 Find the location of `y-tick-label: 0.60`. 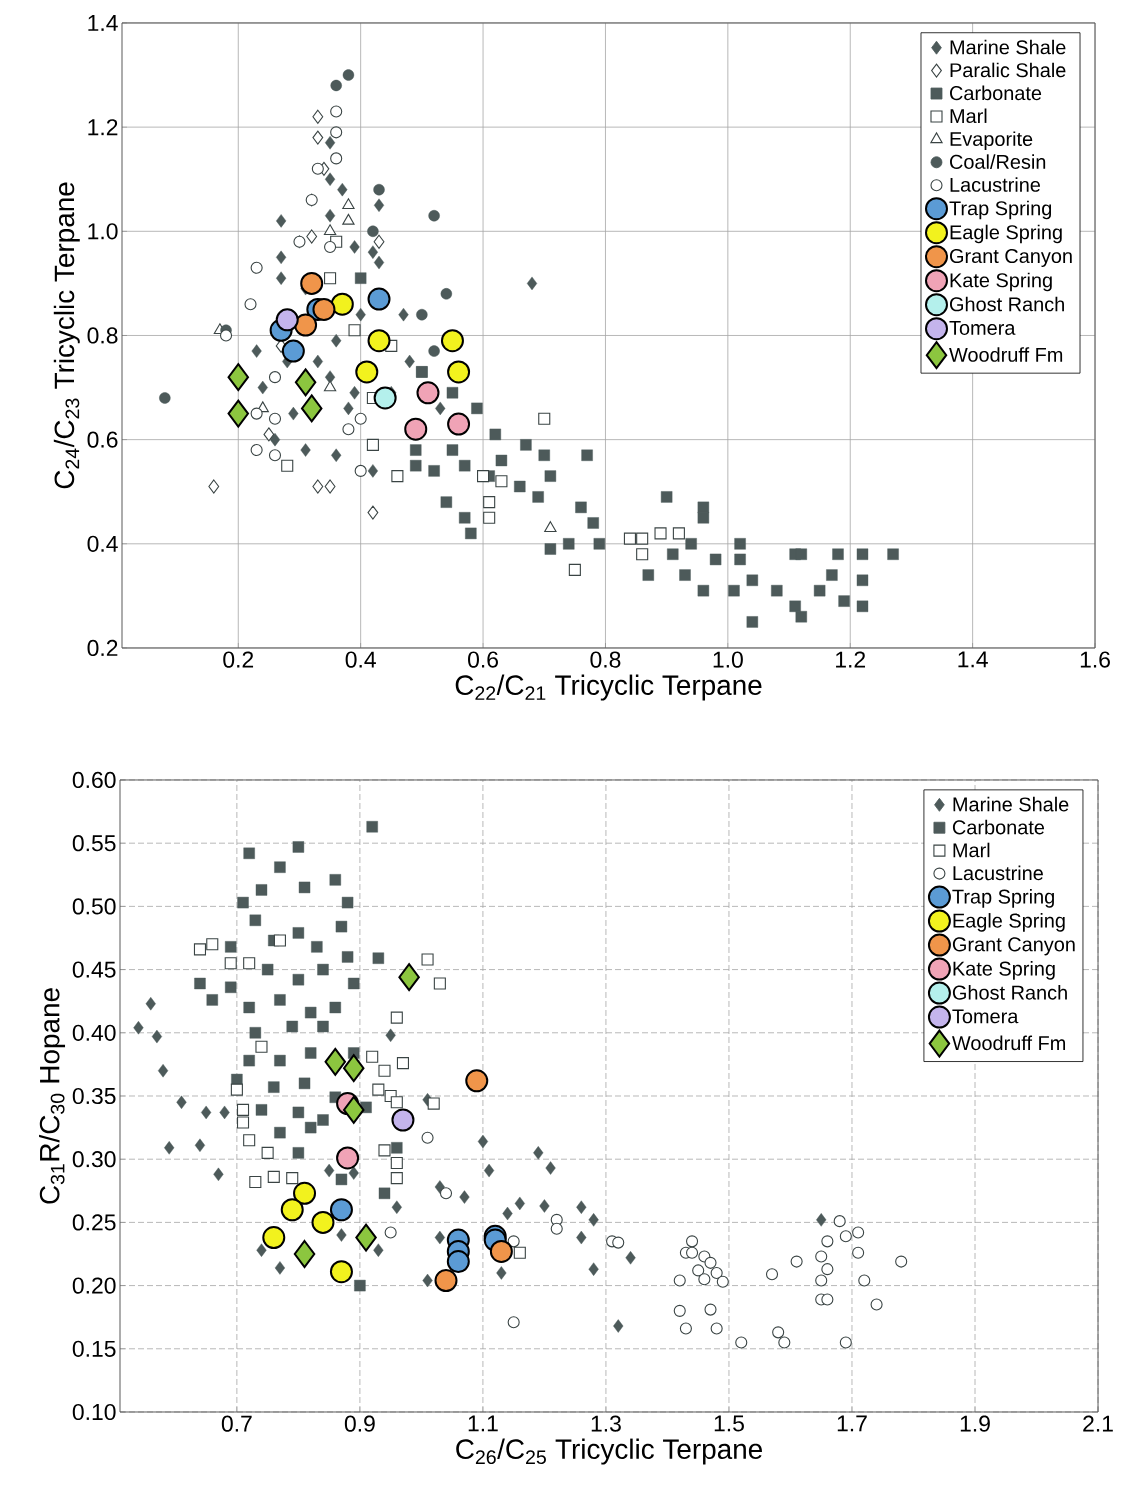

y-tick-label: 0.60 is located at coordinates (94, 780).